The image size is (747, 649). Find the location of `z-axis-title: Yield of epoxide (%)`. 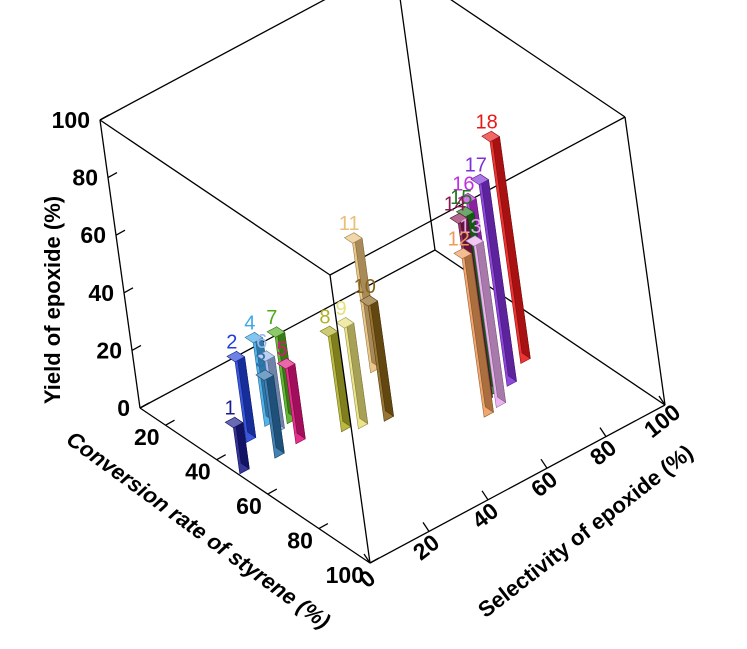

z-axis-title: Yield of epoxide (%) is located at coordinates (52, 300).